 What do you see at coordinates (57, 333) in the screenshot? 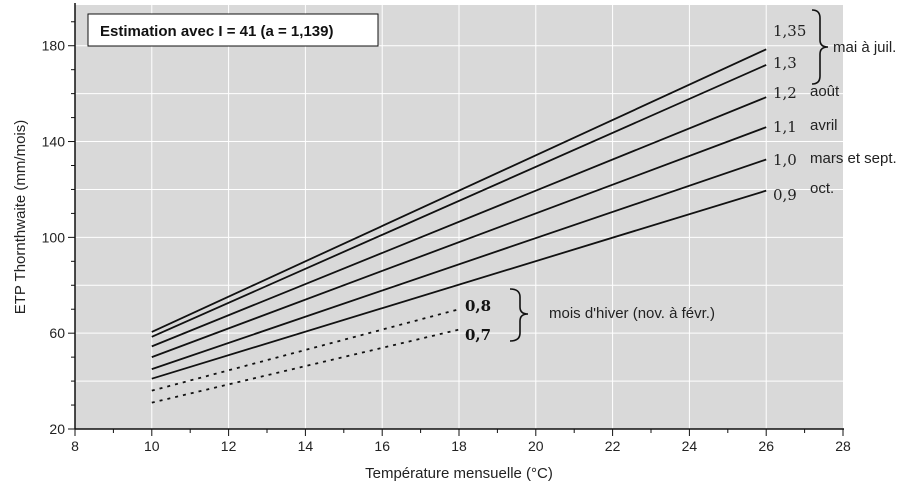
I see `y-tick-label: 60` at bounding box center [57, 333].